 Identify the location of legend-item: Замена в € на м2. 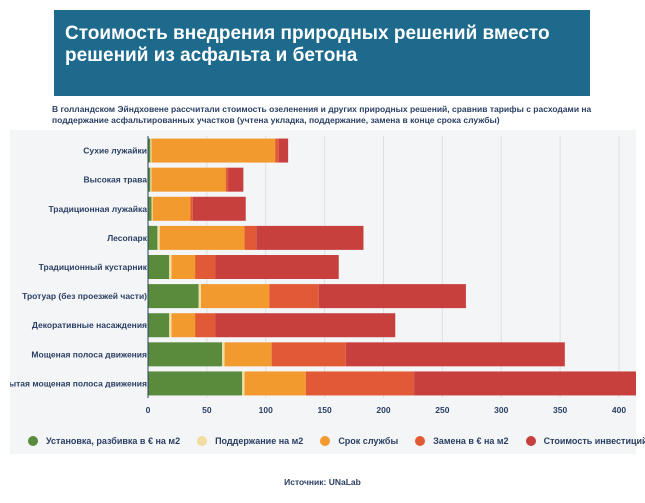
(462, 441).